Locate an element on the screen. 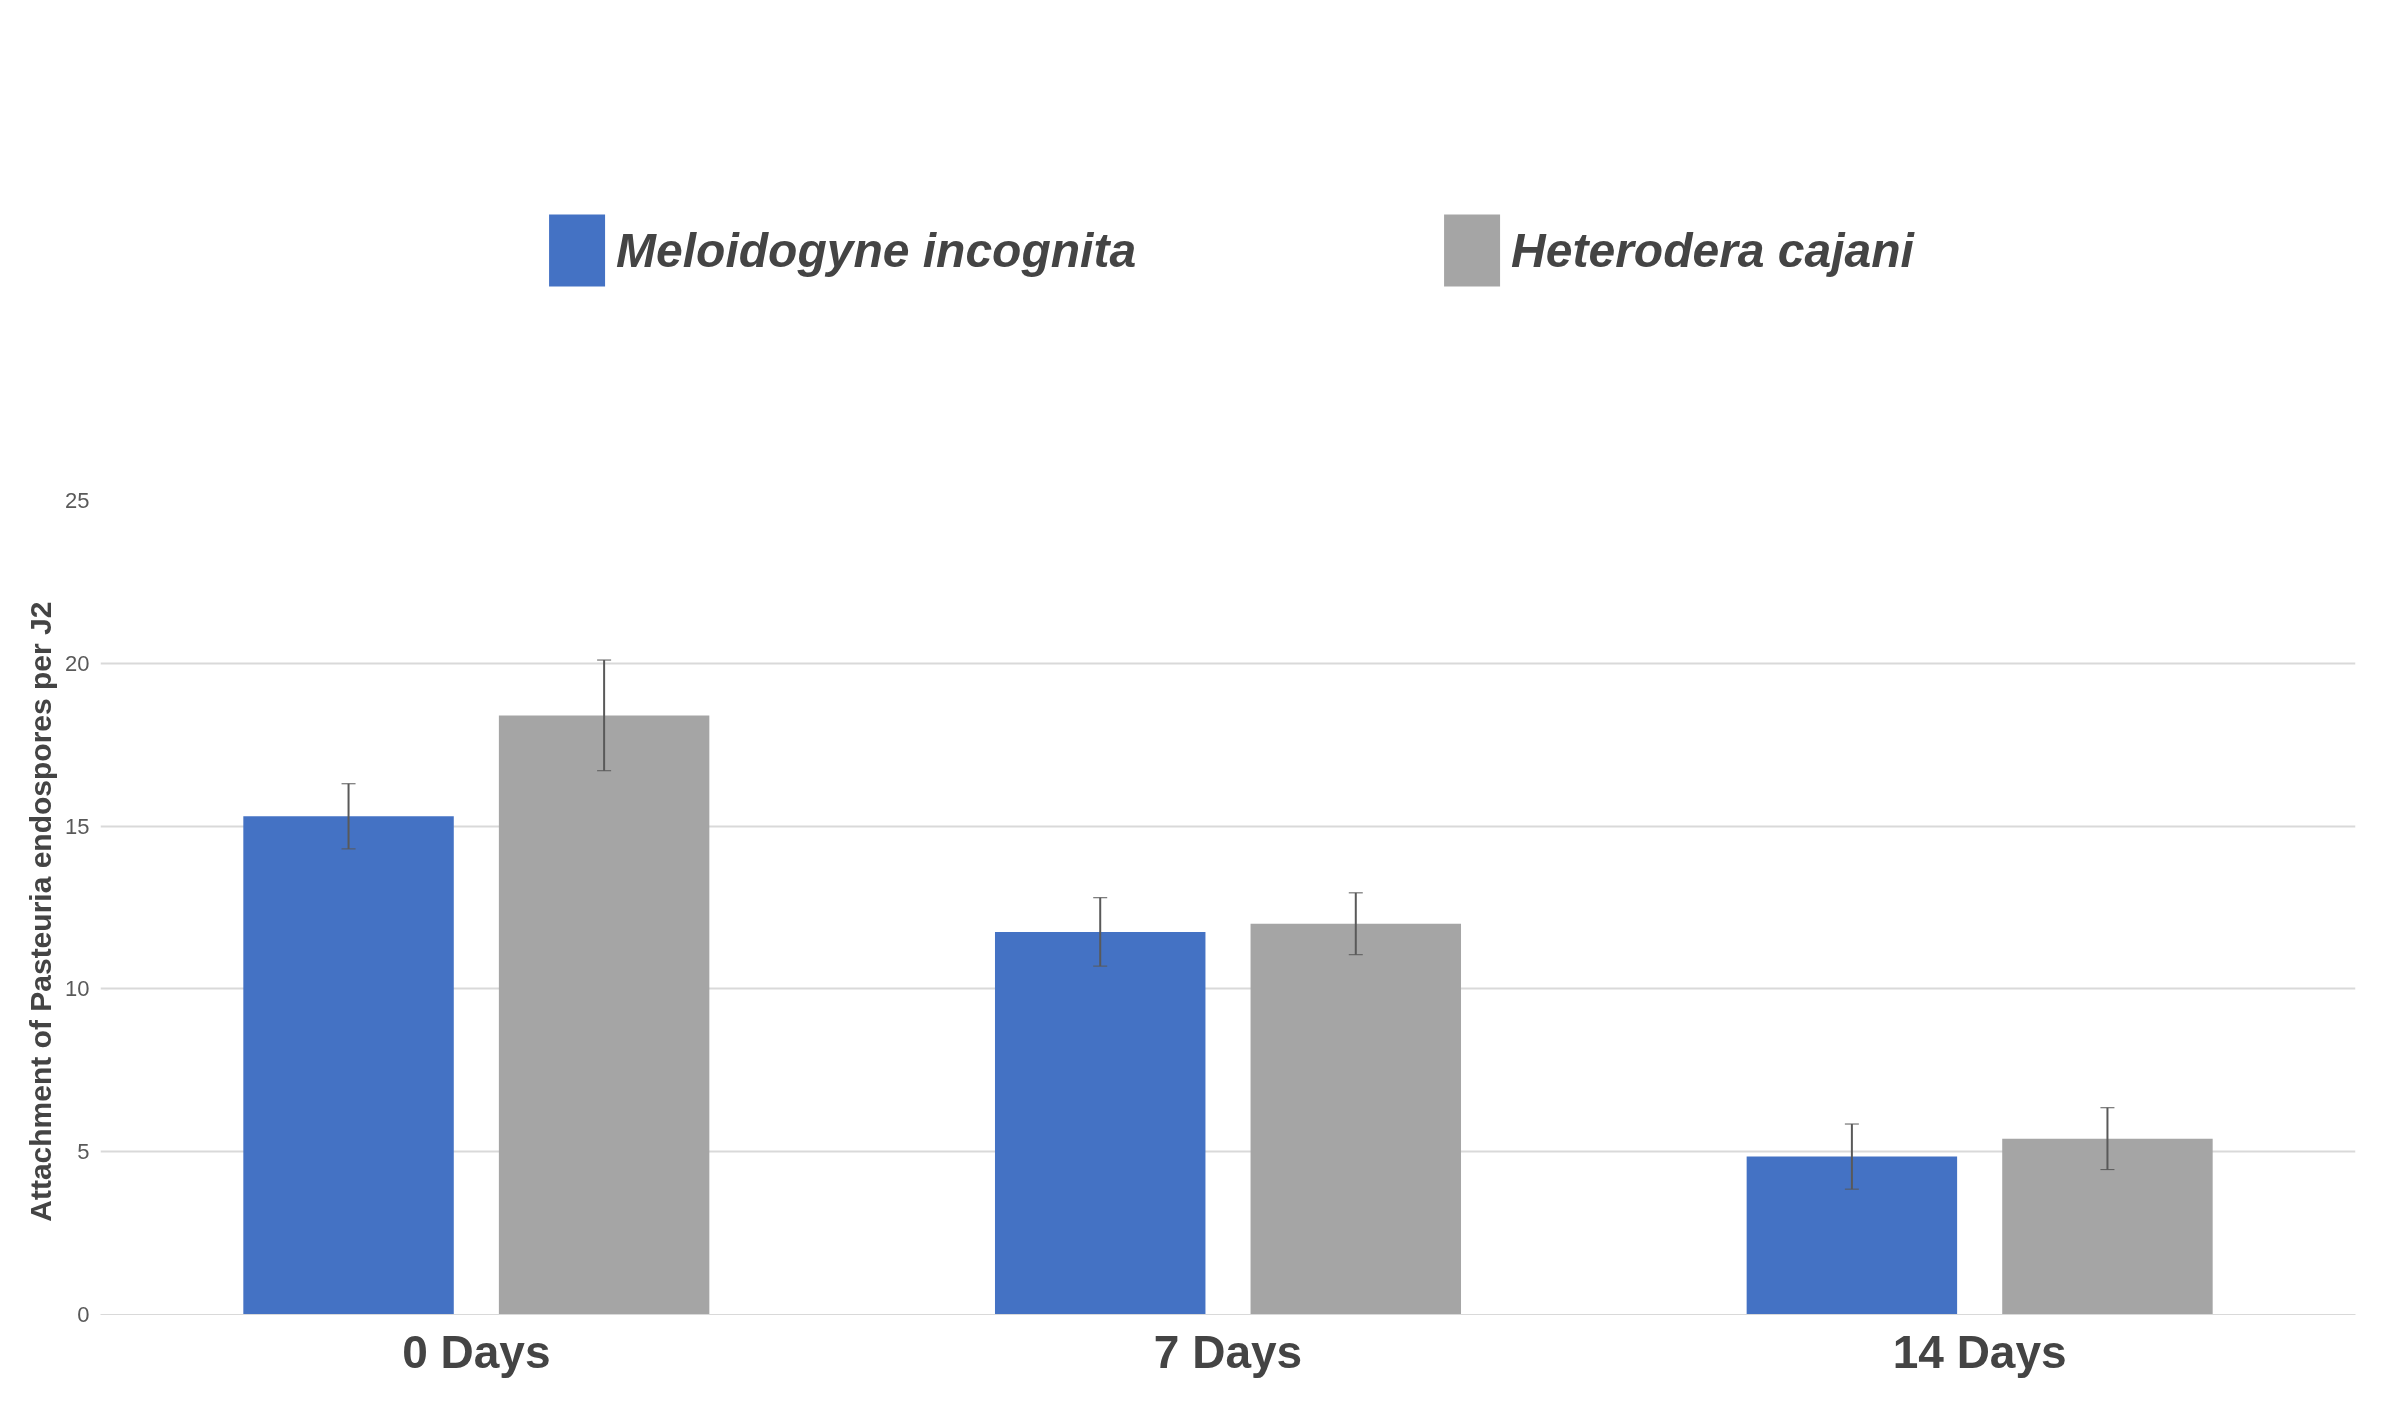 The width and height of the screenshot is (2402, 1426). y-tick-label: 10 is located at coordinates (77, 989).